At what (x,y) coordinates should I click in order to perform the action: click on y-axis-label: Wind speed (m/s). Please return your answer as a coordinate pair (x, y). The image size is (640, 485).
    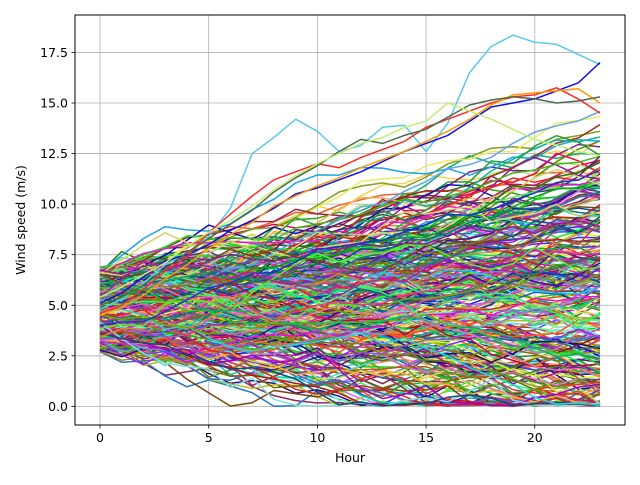
    Looking at the image, I should click on (20, 220).